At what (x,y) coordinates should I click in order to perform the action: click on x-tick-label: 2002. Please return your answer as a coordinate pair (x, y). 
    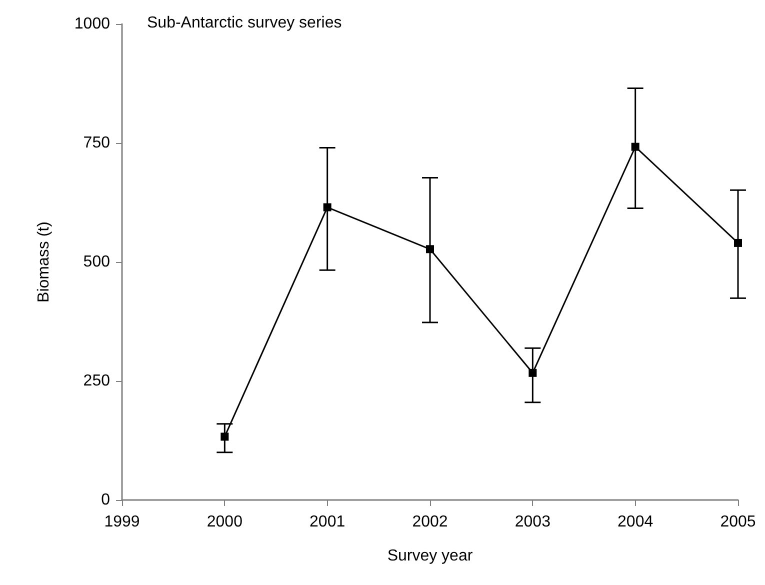
    Looking at the image, I should click on (430, 522).